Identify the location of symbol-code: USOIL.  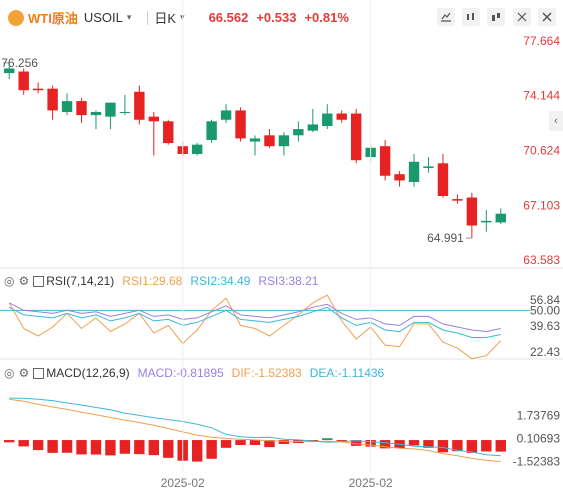
(103, 17).